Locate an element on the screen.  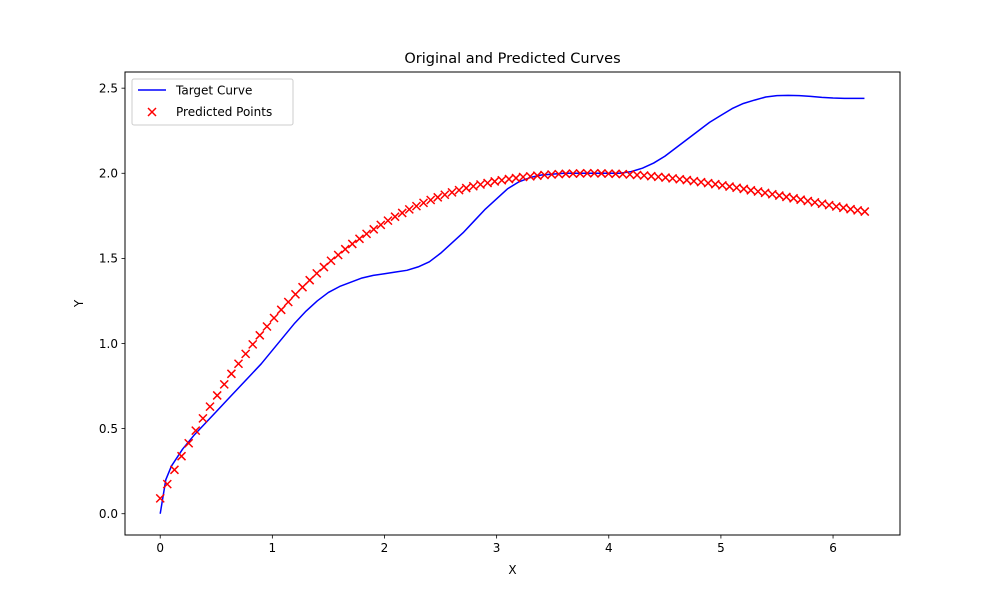
x-axis-label: X is located at coordinates (512, 570).